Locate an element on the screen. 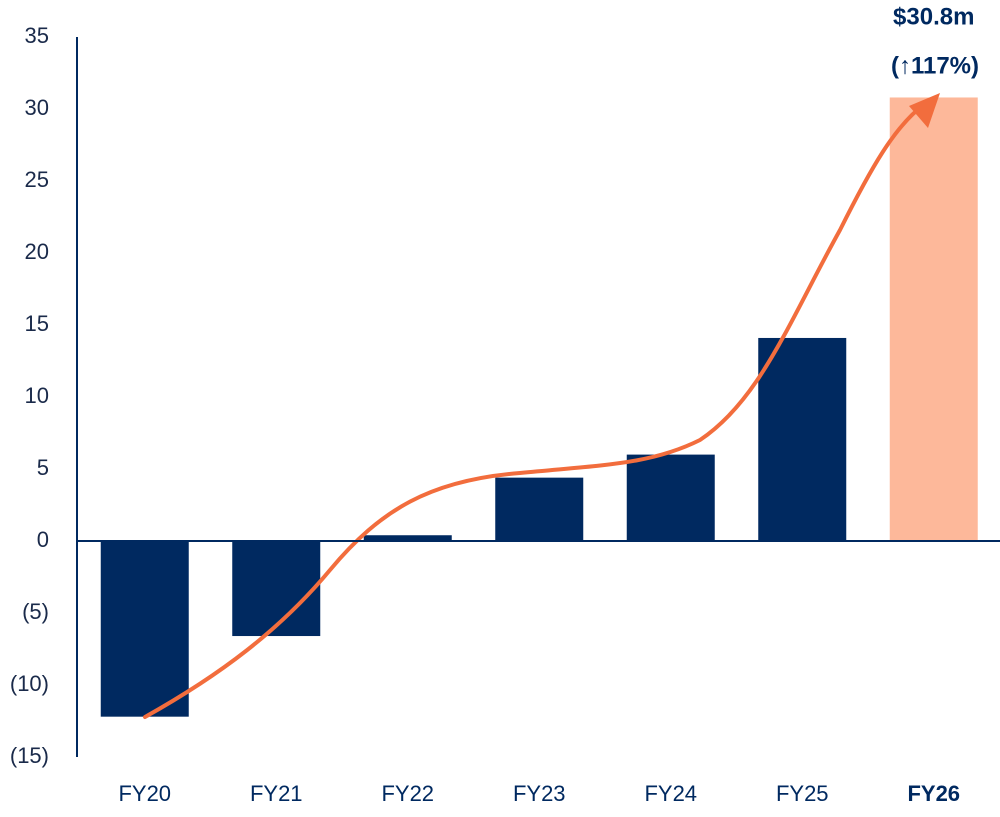 Image resolution: width=1000 pixels, height=817 pixels. y-tick-label: 5 is located at coordinates (43, 467).